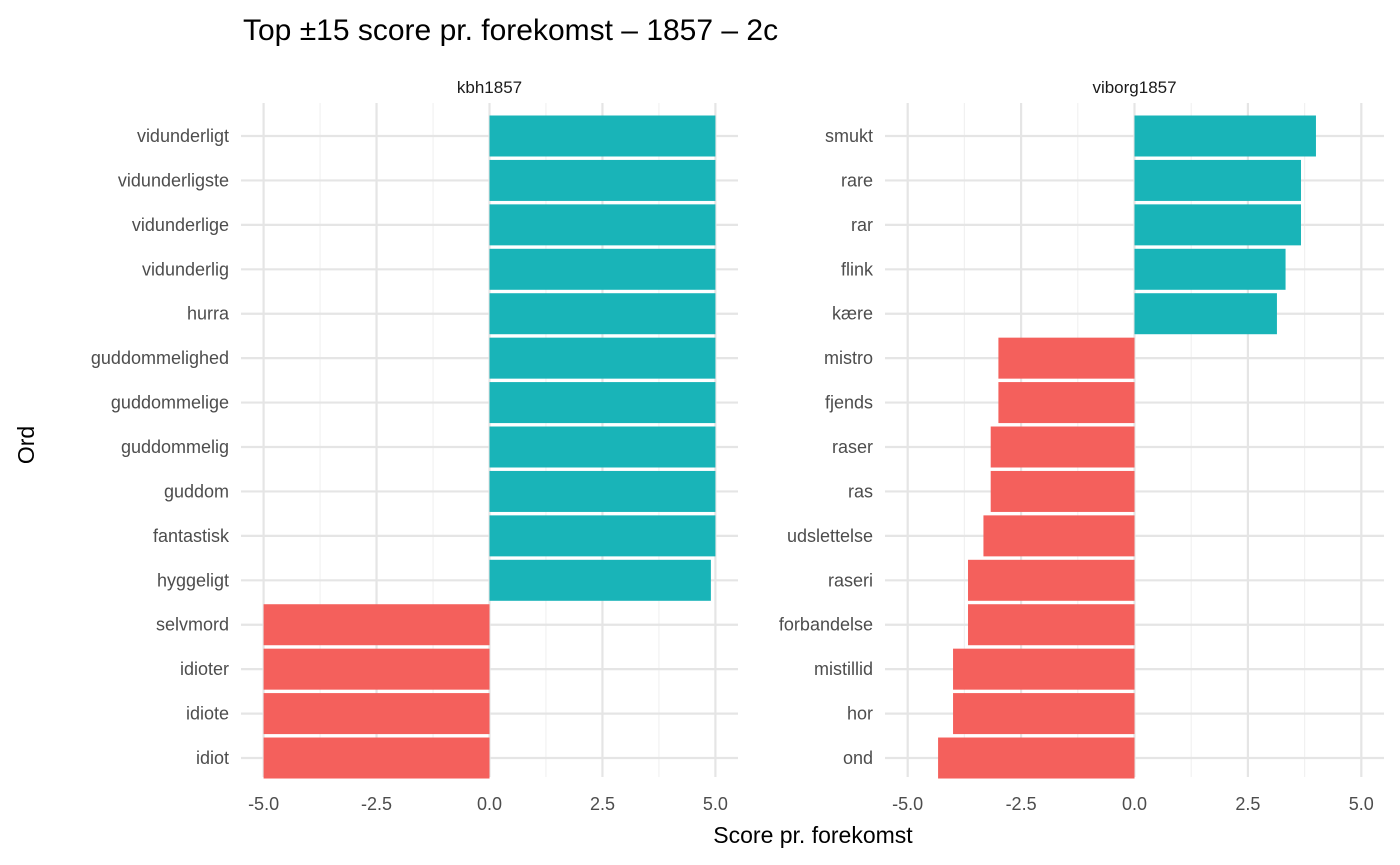  What do you see at coordinates (602, 269) in the screenshot?
I see `bar-vidunderlig` at bounding box center [602, 269].